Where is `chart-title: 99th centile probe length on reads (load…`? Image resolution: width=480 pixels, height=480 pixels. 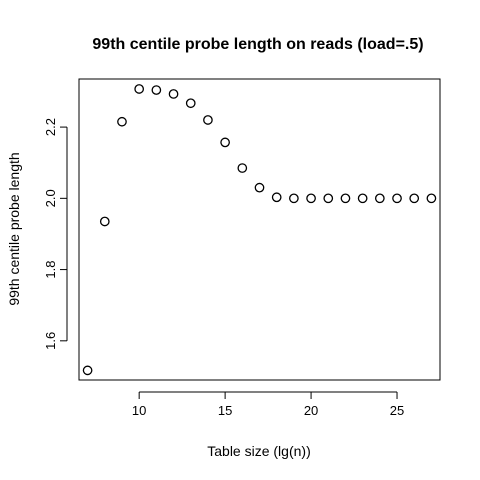 chart-title: 99th centile probe length on reads (load… is located at coordinates (257, 44).